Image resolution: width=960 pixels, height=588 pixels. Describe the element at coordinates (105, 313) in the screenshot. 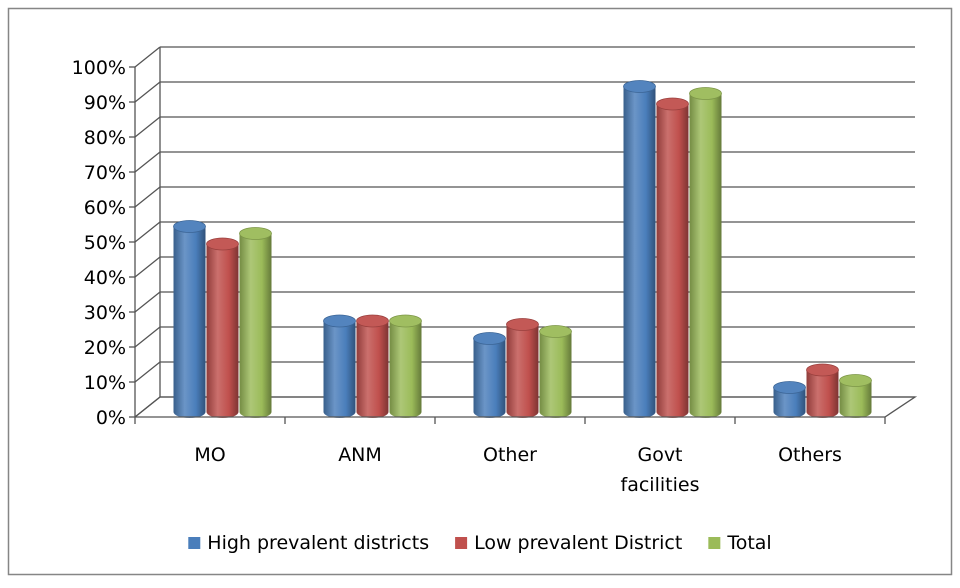

I see `y-tick-label: 30%` at that location.